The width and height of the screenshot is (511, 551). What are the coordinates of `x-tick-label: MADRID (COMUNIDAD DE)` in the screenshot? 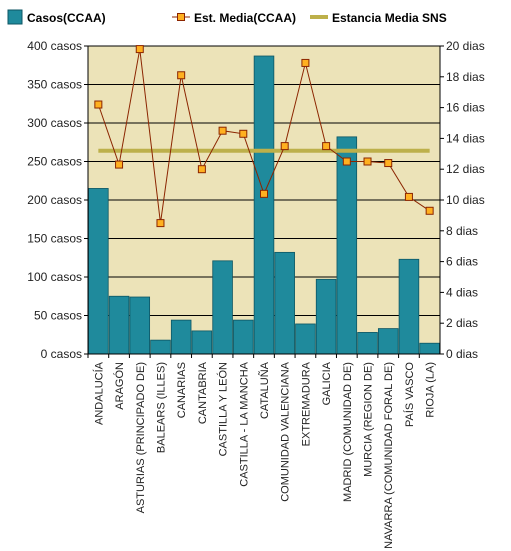 It's located at (348, 432).